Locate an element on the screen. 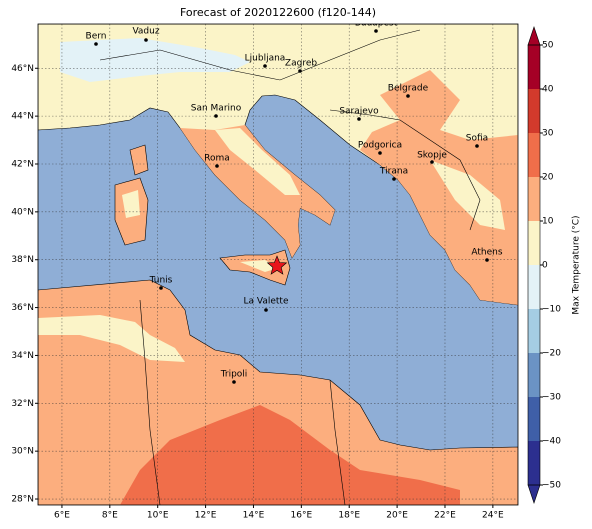 The image size is (592, 529). alps-cold is located at coordinates (155, 60).